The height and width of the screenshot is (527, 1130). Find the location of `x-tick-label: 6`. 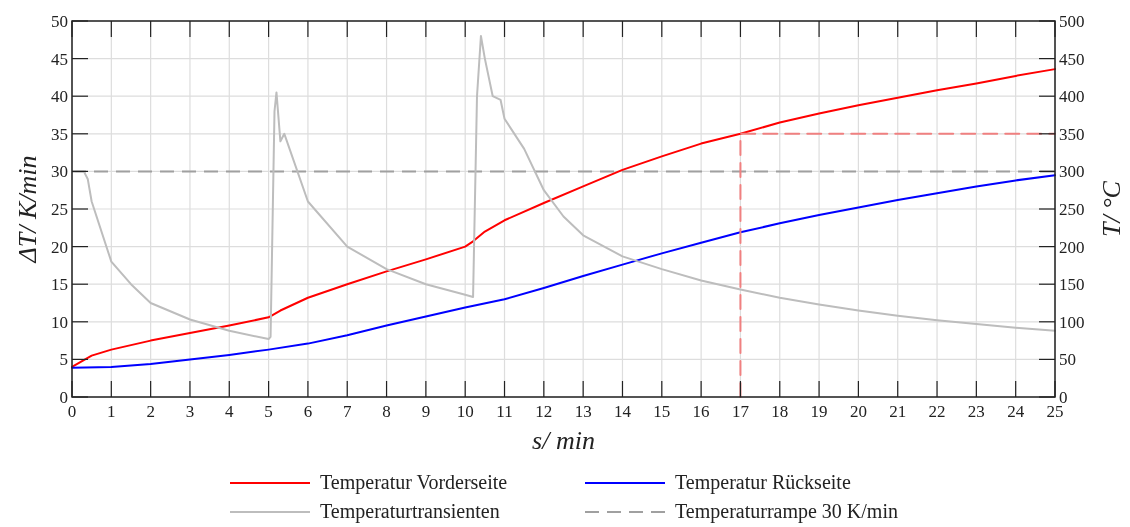

x-tick-label: 6 is located at coordinates (308, 411).